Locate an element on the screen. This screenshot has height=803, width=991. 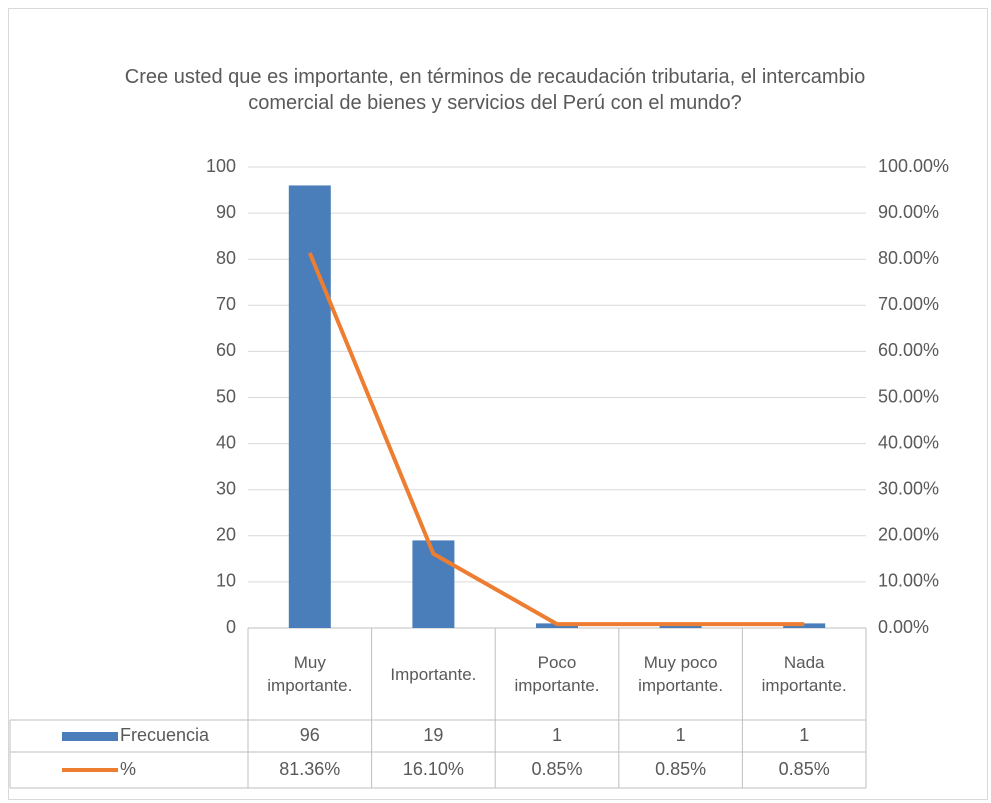
y-tick-label: 40 is located at coordinates (226, 442).